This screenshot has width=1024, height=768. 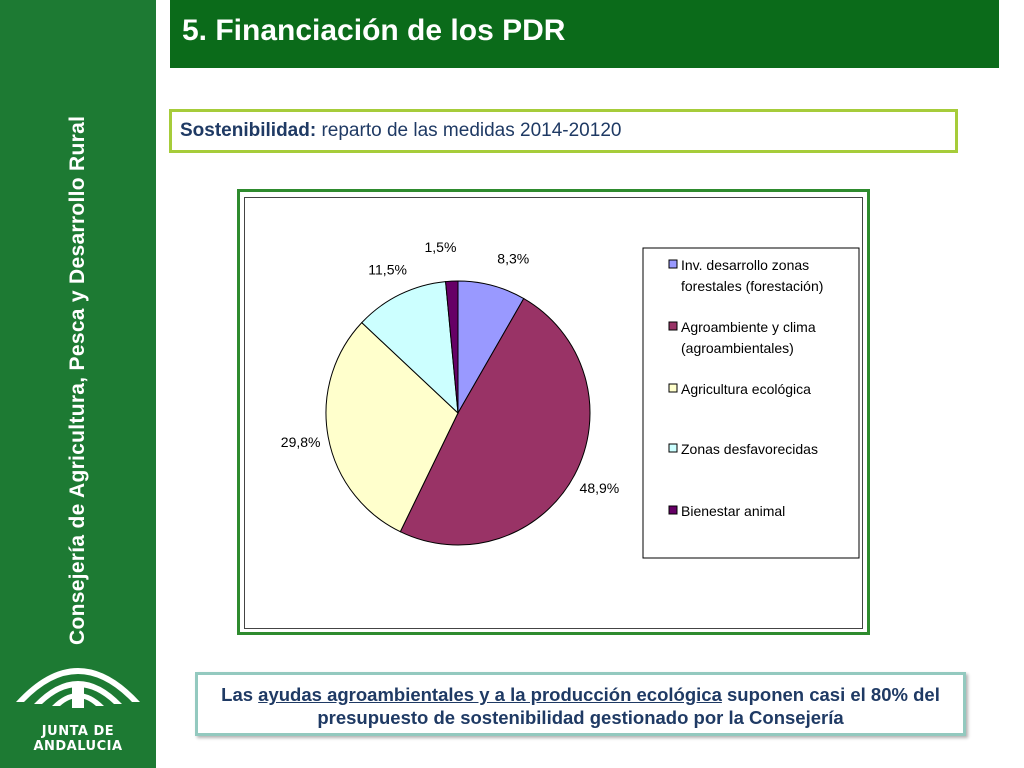 I want to click on logo-text: JUNTA DE ANDALUCIA, so click(x=78, y=739).